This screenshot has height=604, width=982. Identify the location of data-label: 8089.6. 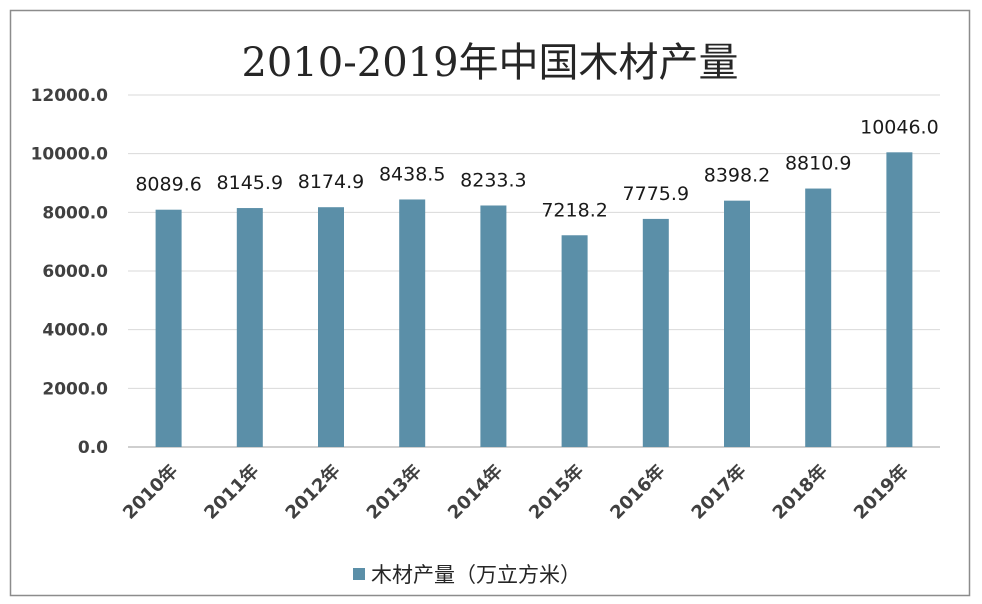
(168, 185).